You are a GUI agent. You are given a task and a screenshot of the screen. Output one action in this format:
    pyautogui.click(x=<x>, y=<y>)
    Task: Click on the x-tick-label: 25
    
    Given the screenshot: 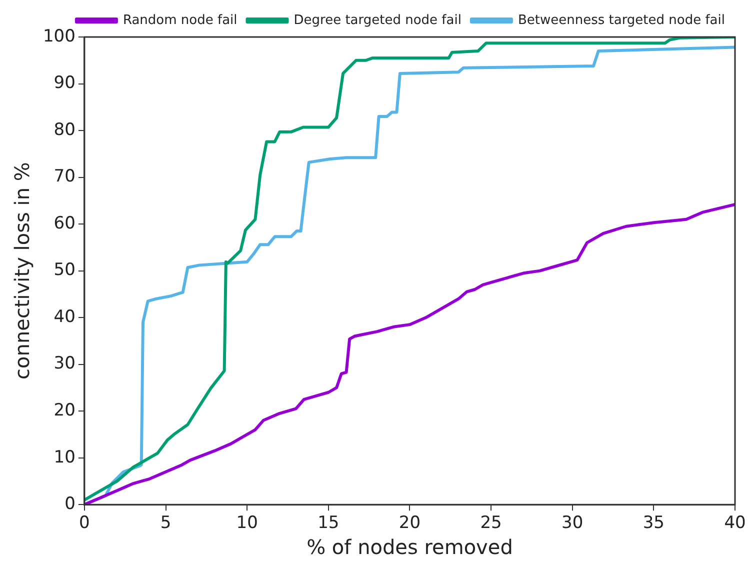 What is the action you would take?
    pyautogui.click(x=491, y=523)
    